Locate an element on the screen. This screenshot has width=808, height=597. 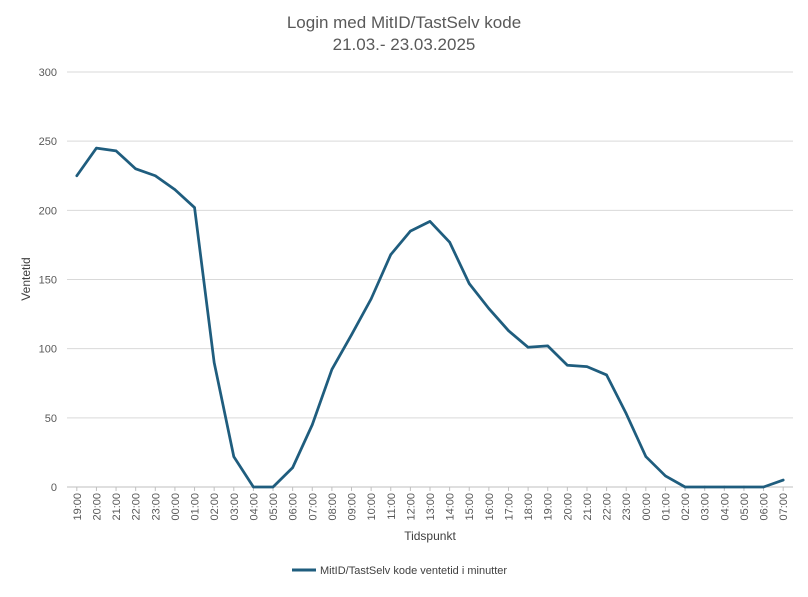
x-axis-title: Tidspunkt is located at coordinates (430, 536).